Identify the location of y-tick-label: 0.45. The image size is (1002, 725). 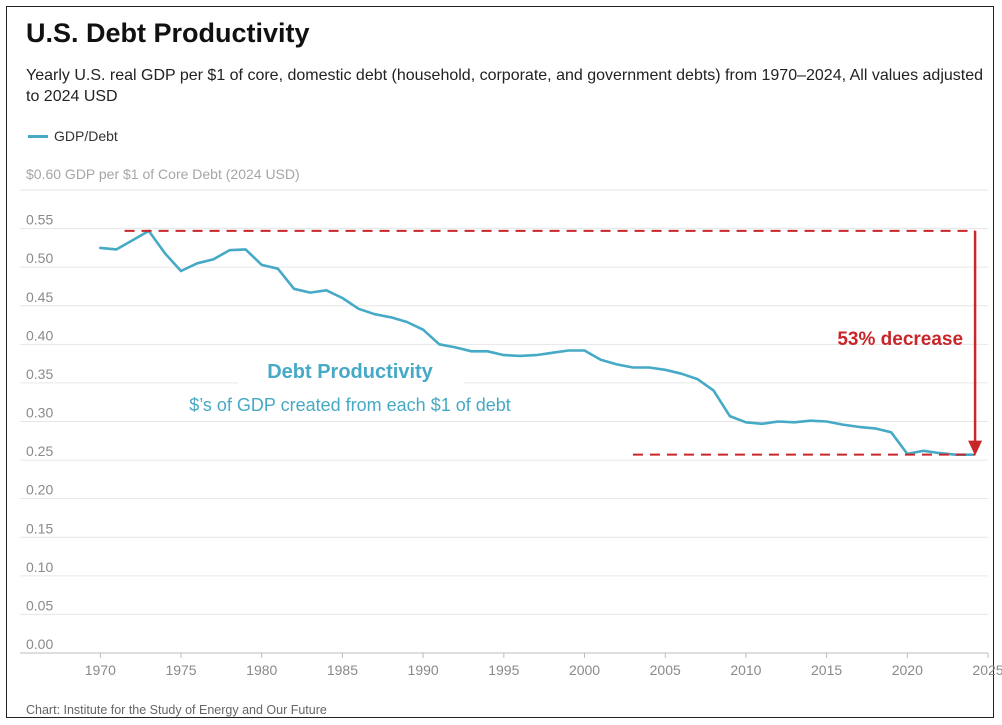
(39, 297).